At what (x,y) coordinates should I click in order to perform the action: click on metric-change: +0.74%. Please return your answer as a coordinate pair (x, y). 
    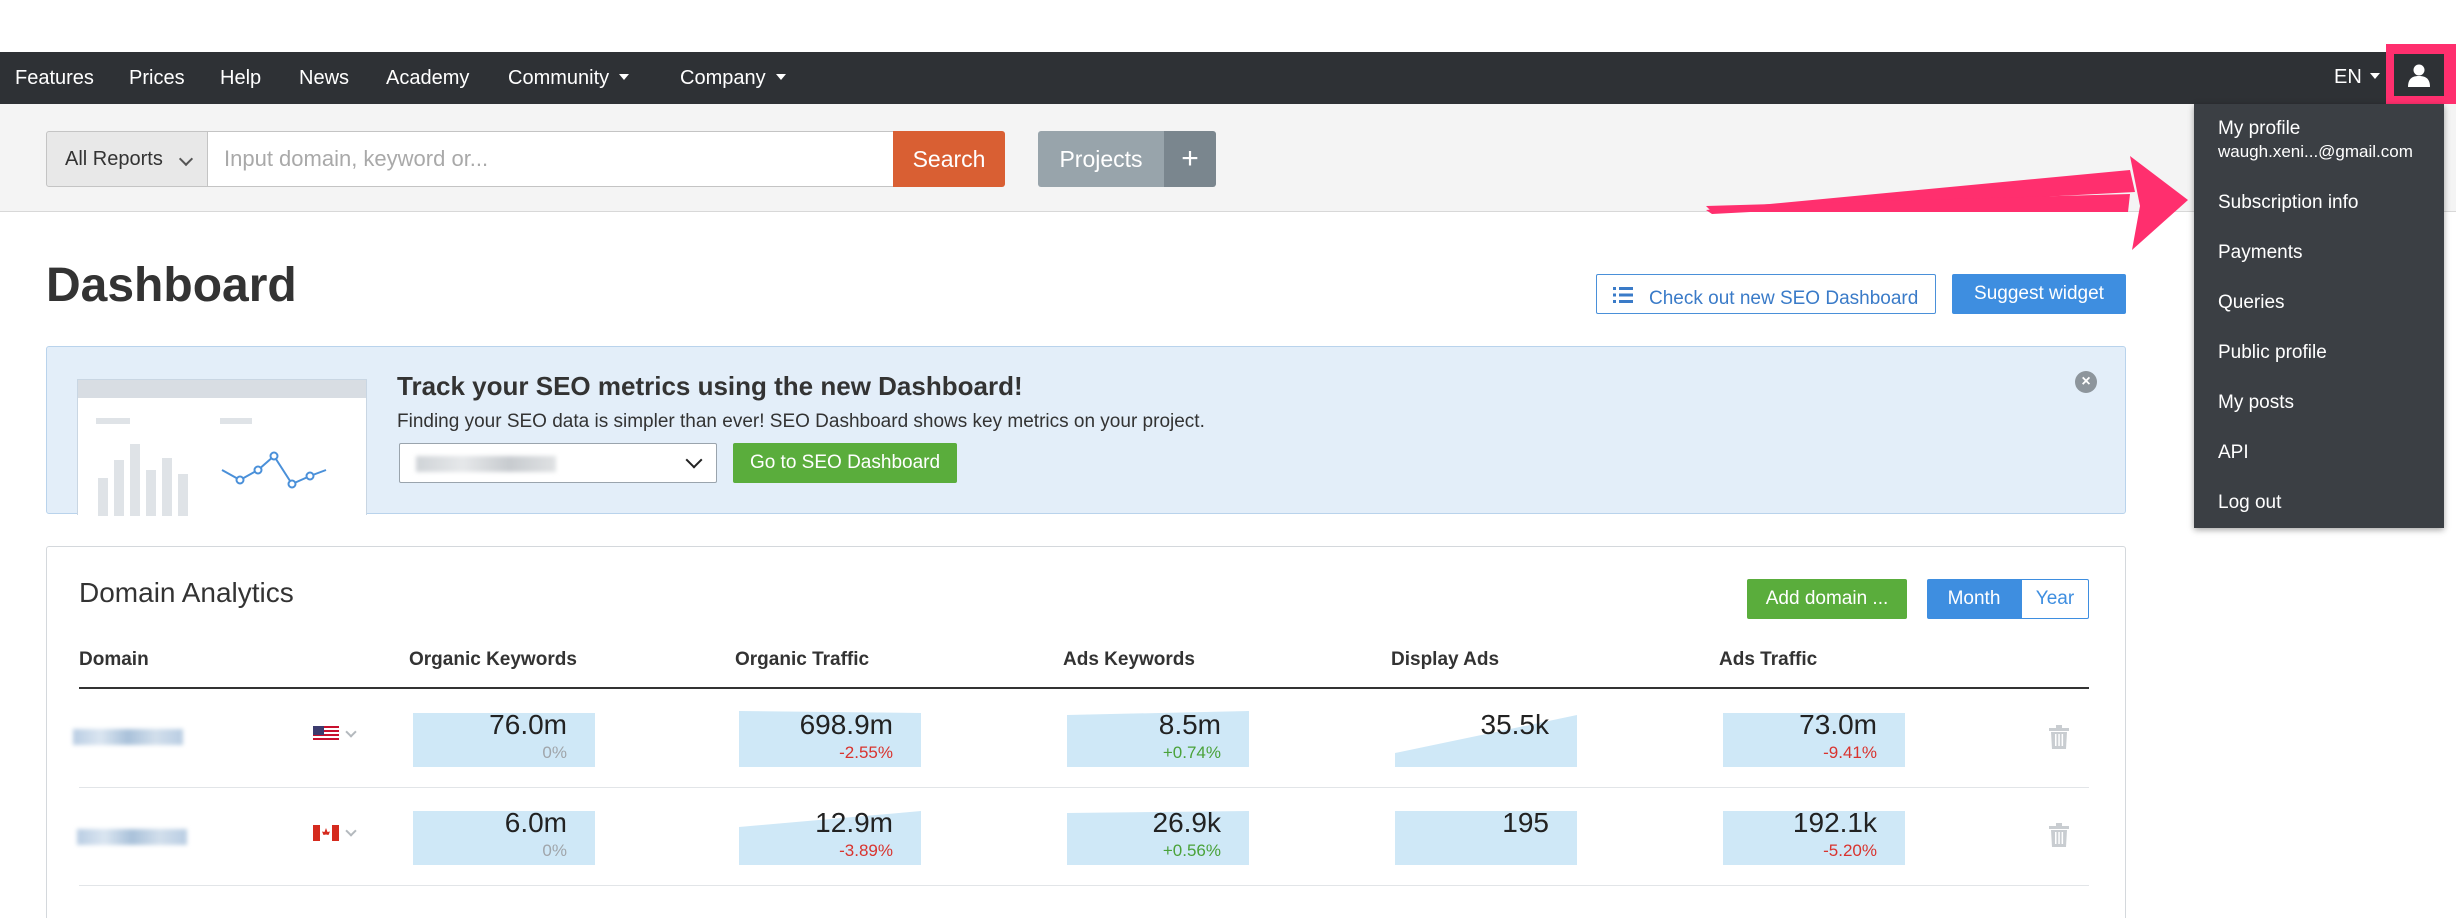
    Looking at the image, I should click on (1191, 752).